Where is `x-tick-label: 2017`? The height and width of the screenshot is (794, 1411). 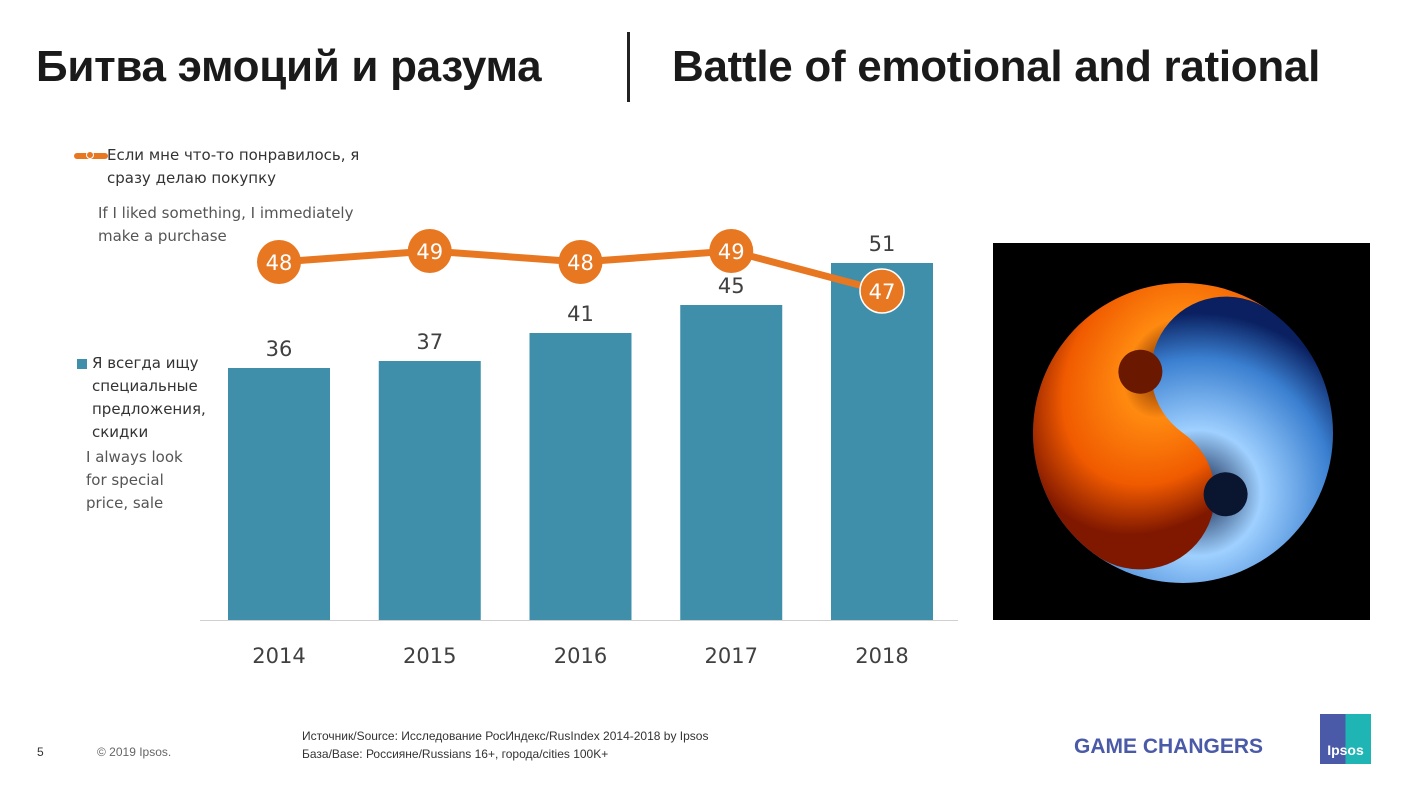 x-tick-label: 2017 is located at coordinates (731, 656).